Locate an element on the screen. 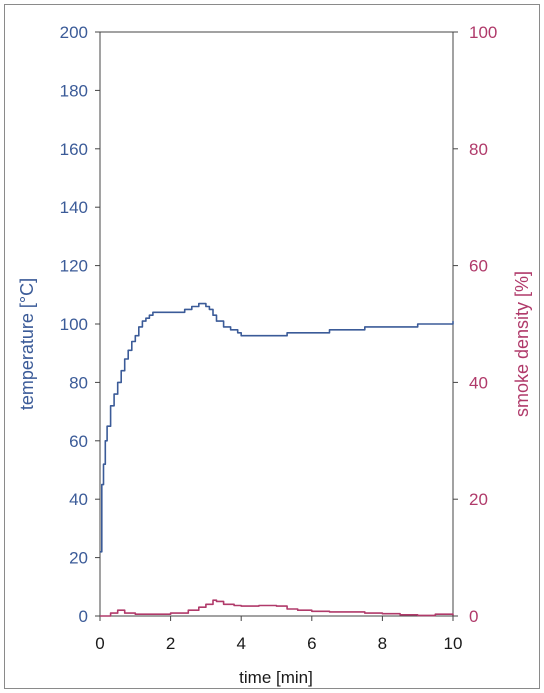  right-y-tick-label: 40 is located at coordinates (478, 382).